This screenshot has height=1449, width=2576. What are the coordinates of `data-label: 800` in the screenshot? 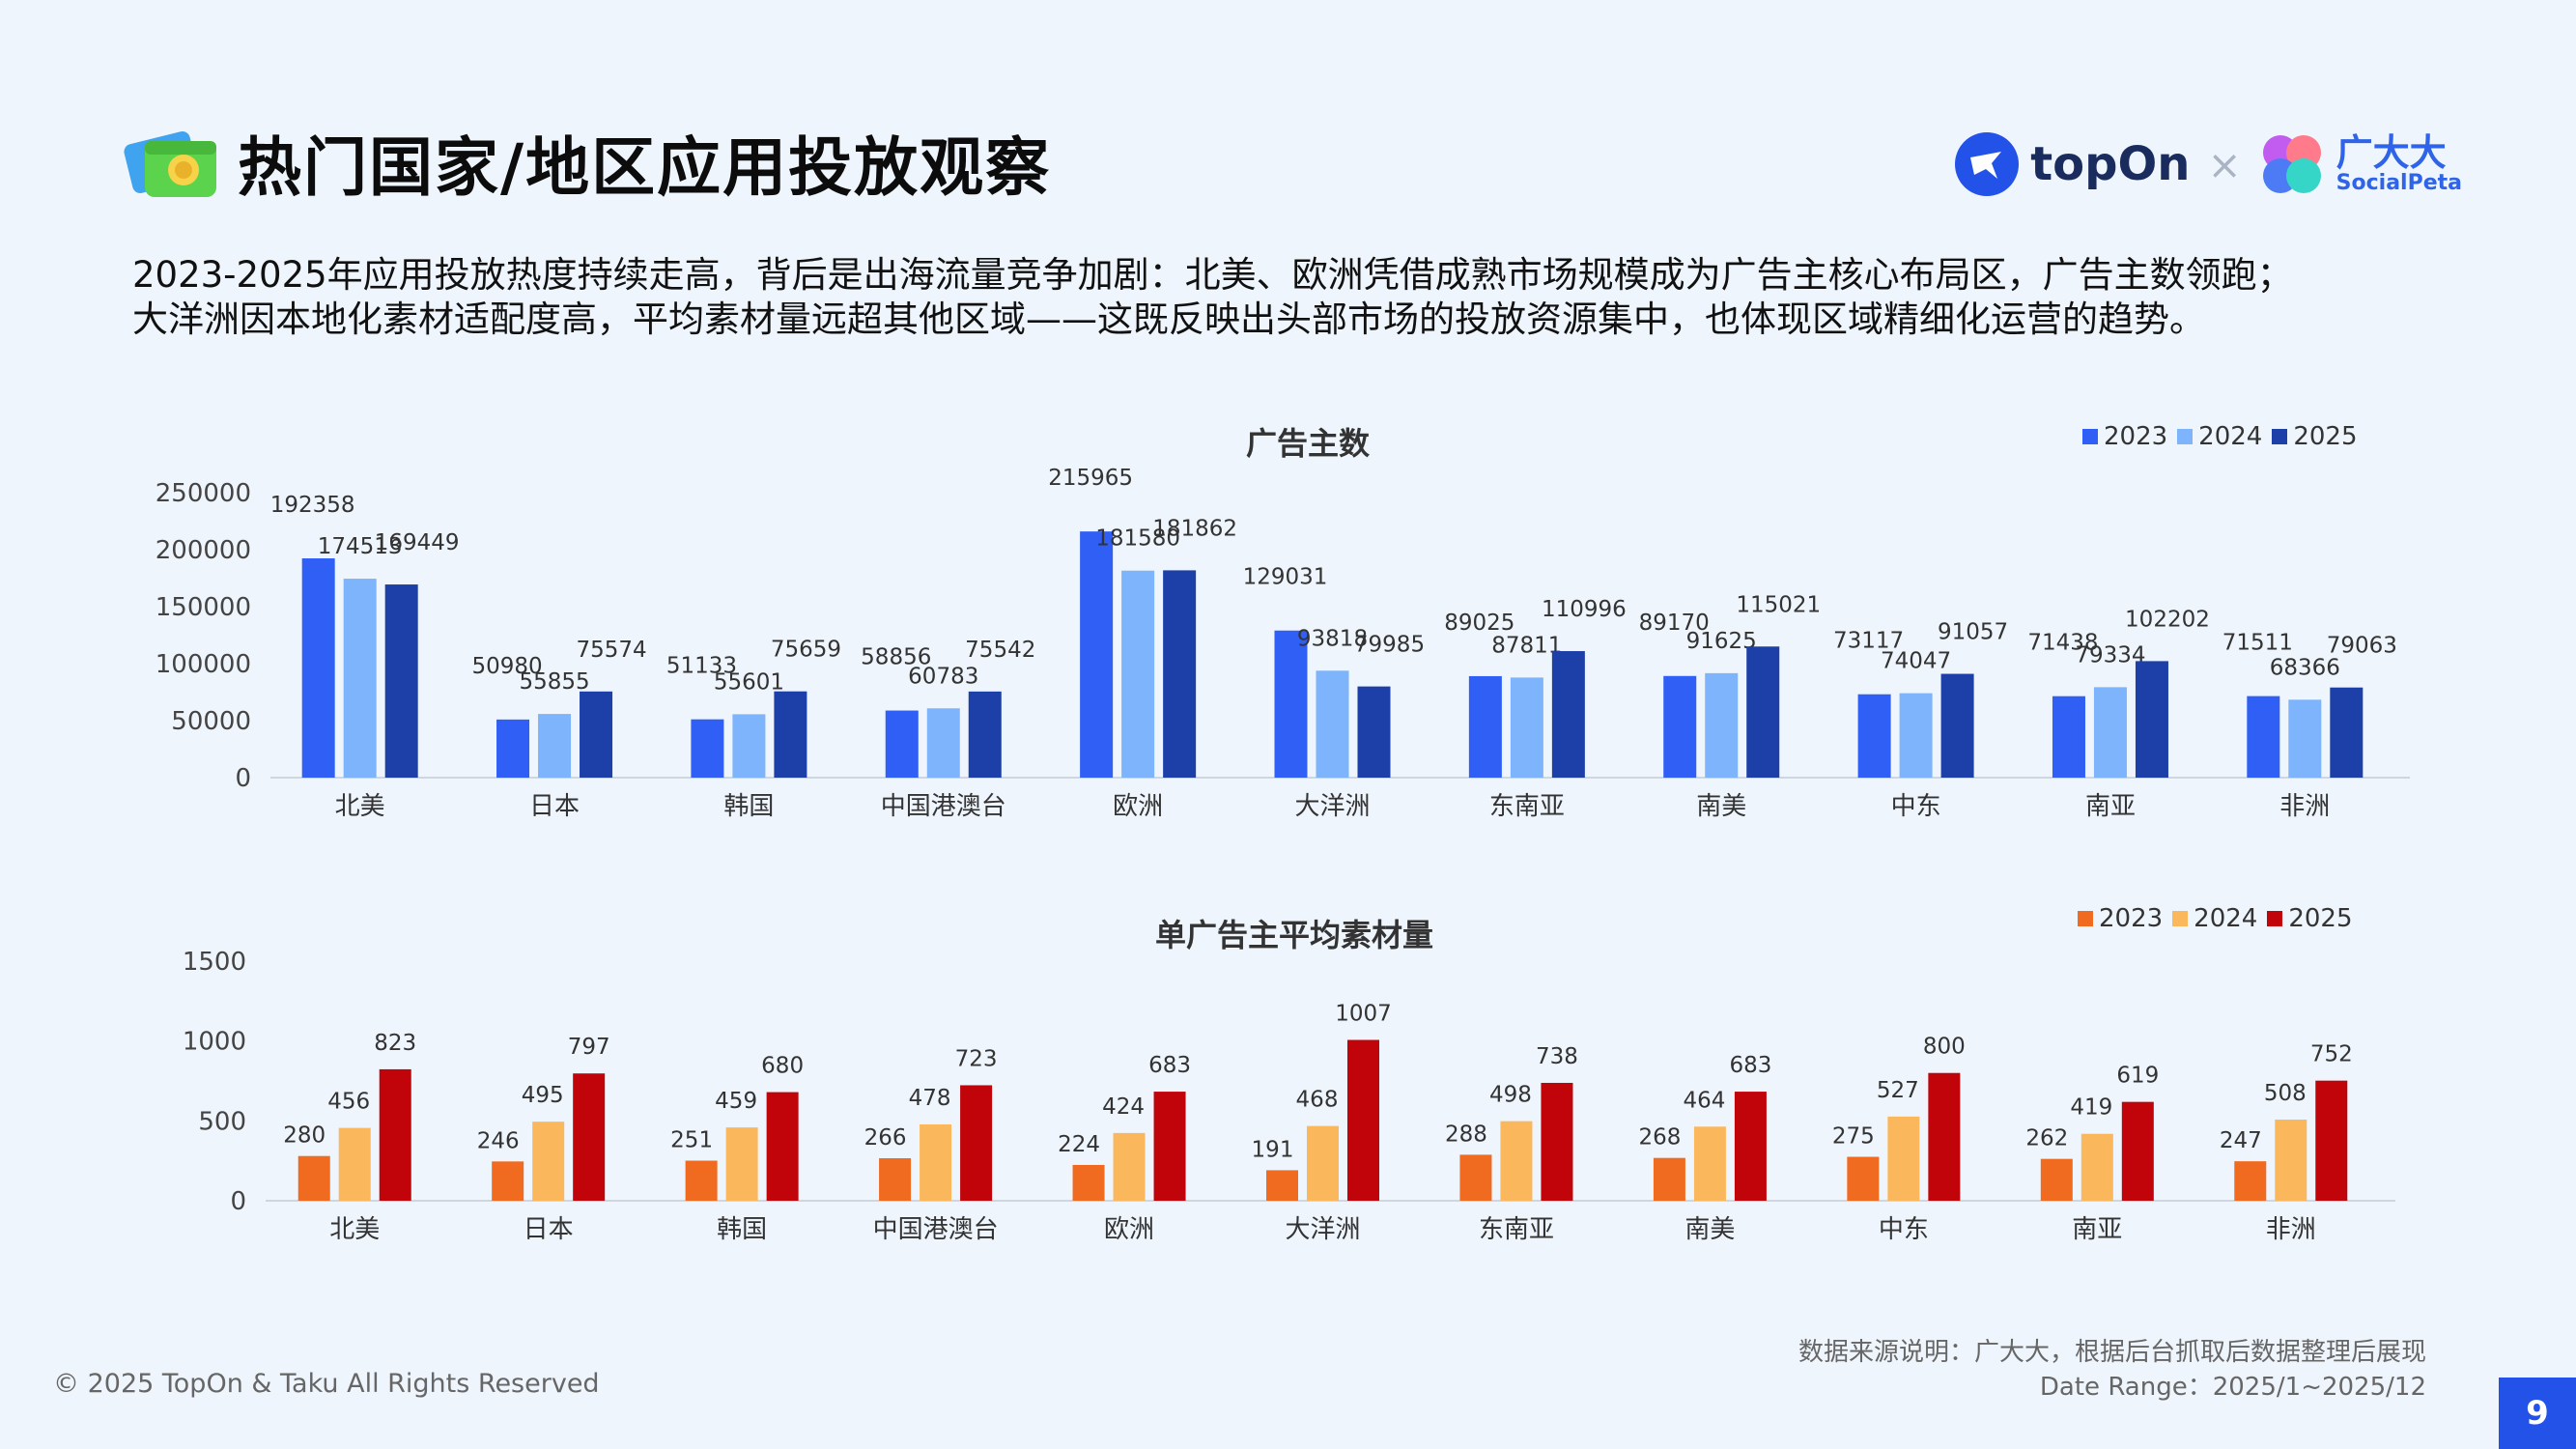 It's located at (1944, 1047).